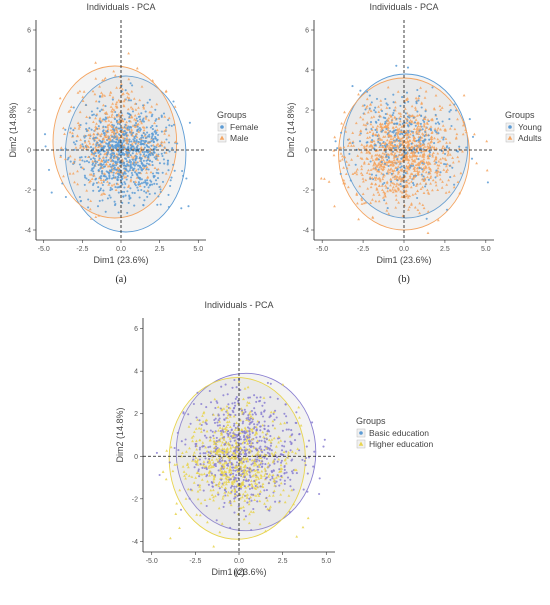 The width and height of the screenshot is (550, 605). Describe the element at coordinates (307, 71) in the screenshot. I see `y-tick-label: 4` at that location.